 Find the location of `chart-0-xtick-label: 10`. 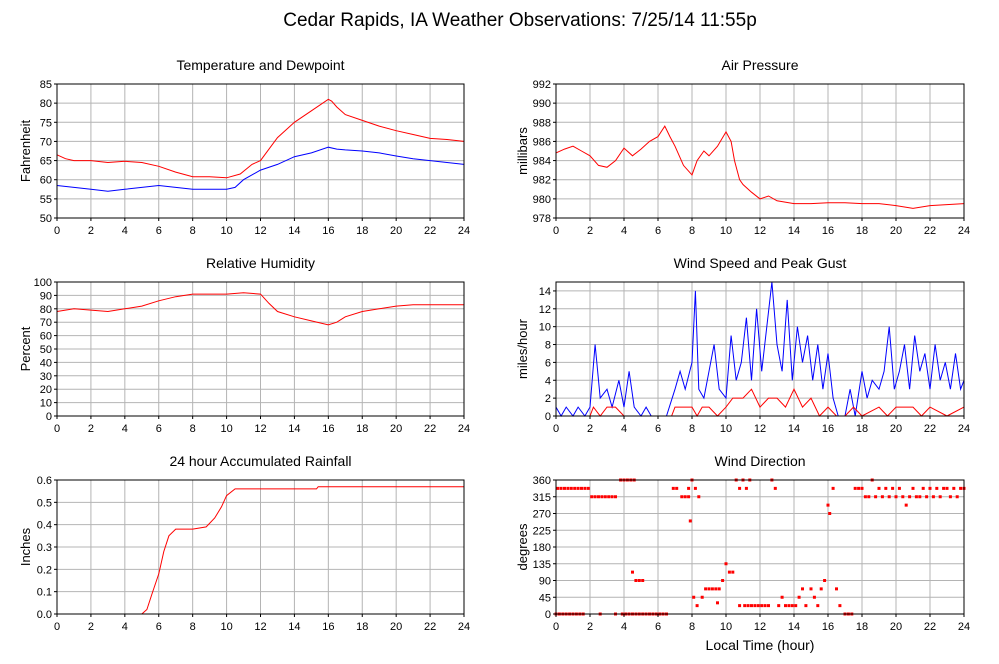

chart-0-xtick-label: 10 is located at coordinates (226, 231).